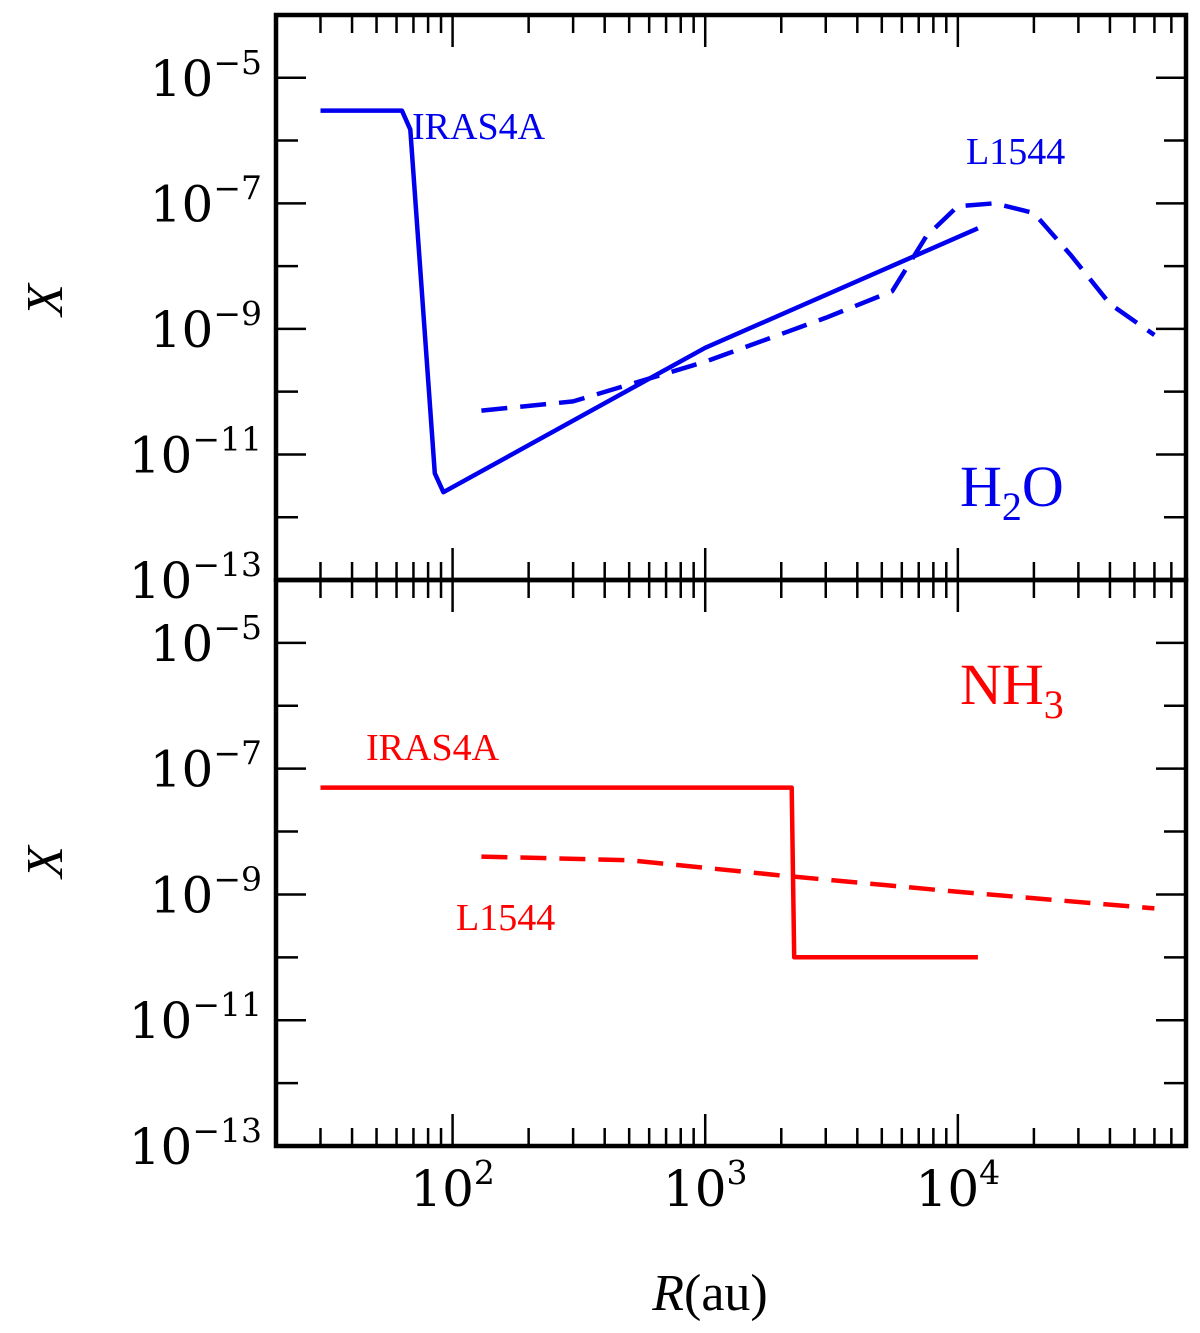  Describe the element at coordinates (206, 326) in the screenshot. I see `top-y-tick-label: 10⁻⁹` at that location.